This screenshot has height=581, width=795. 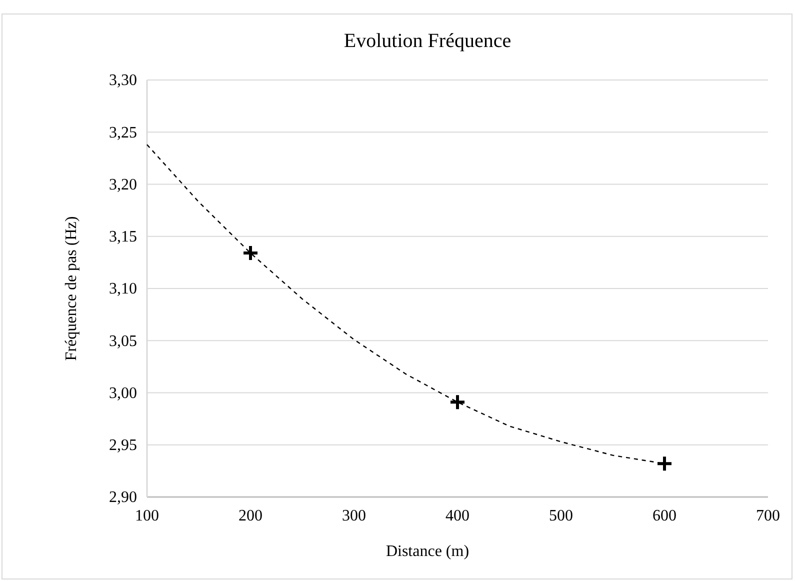 I want to click on y-tick-label: 3,10, so click(x=123, y=289).